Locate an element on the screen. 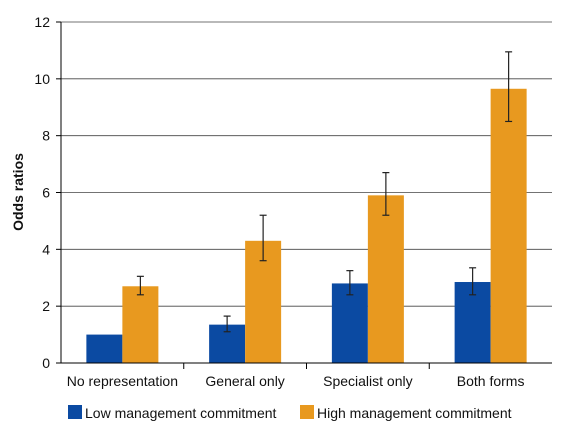 This screenshot has height=424, width=561. x-tick-label: Specialist only is located at coordinates (368, 381).